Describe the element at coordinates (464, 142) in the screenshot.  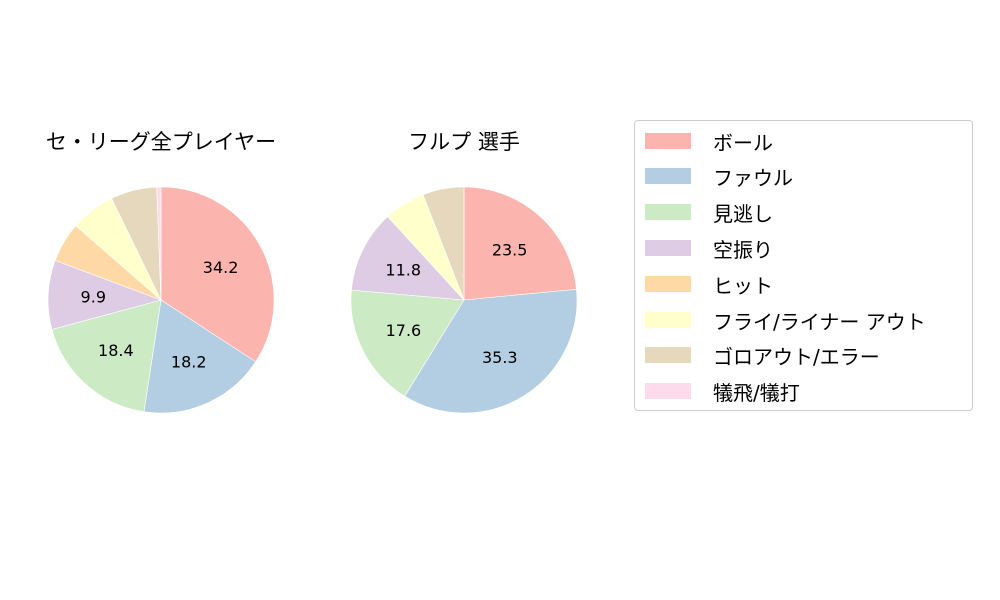
I see `pie2-title: フルプ 選手` at that location.